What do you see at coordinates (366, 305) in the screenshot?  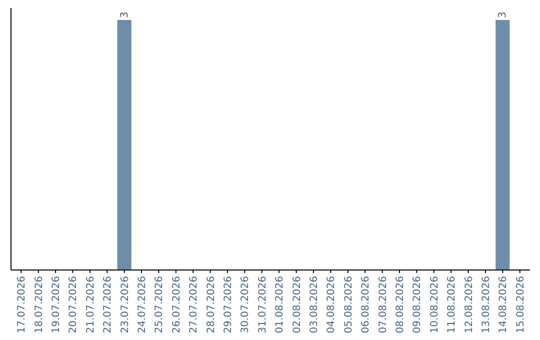 I see `x-tick-label: 06.08.2026` at bounding box center [366, 305].